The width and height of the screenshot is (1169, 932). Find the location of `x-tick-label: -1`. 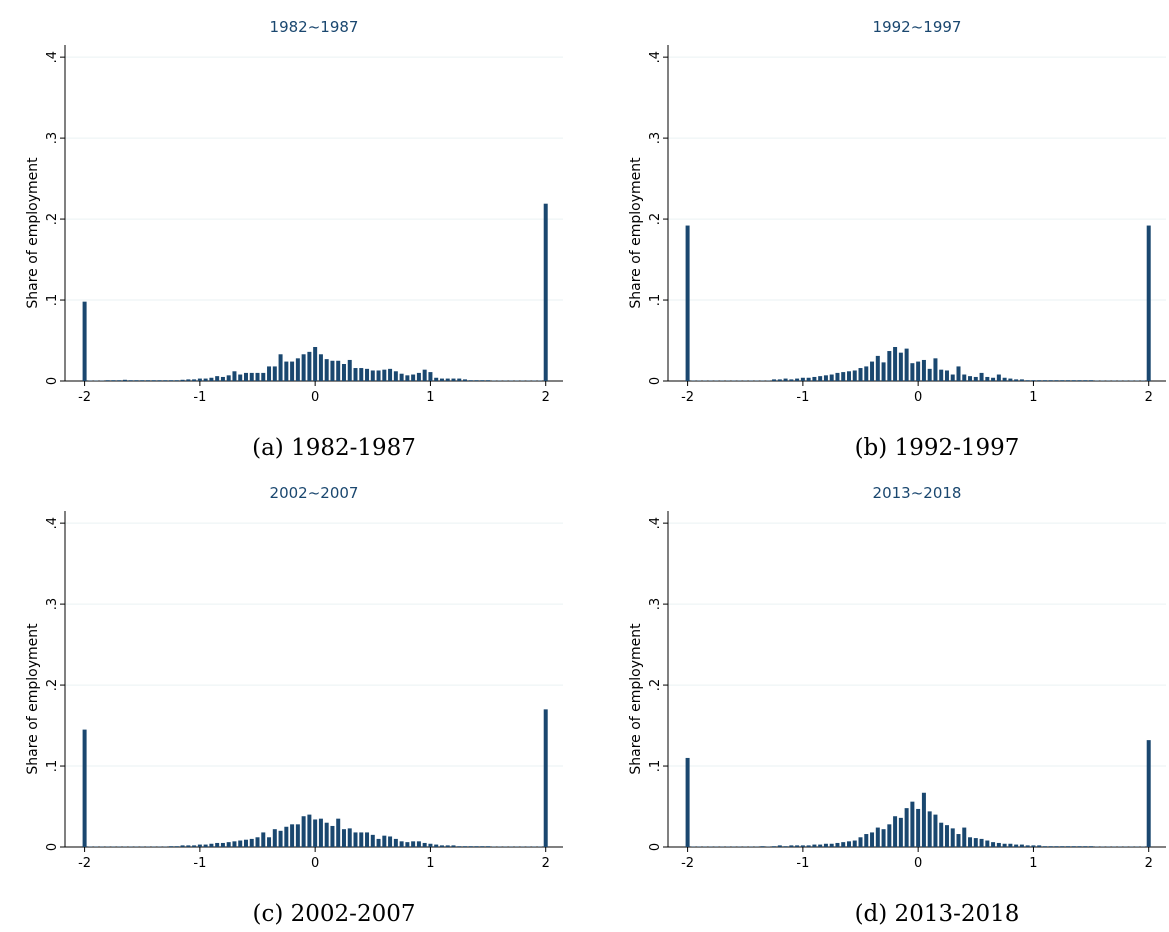

x-tick-label: -1 is located at coordinates (802, 397).